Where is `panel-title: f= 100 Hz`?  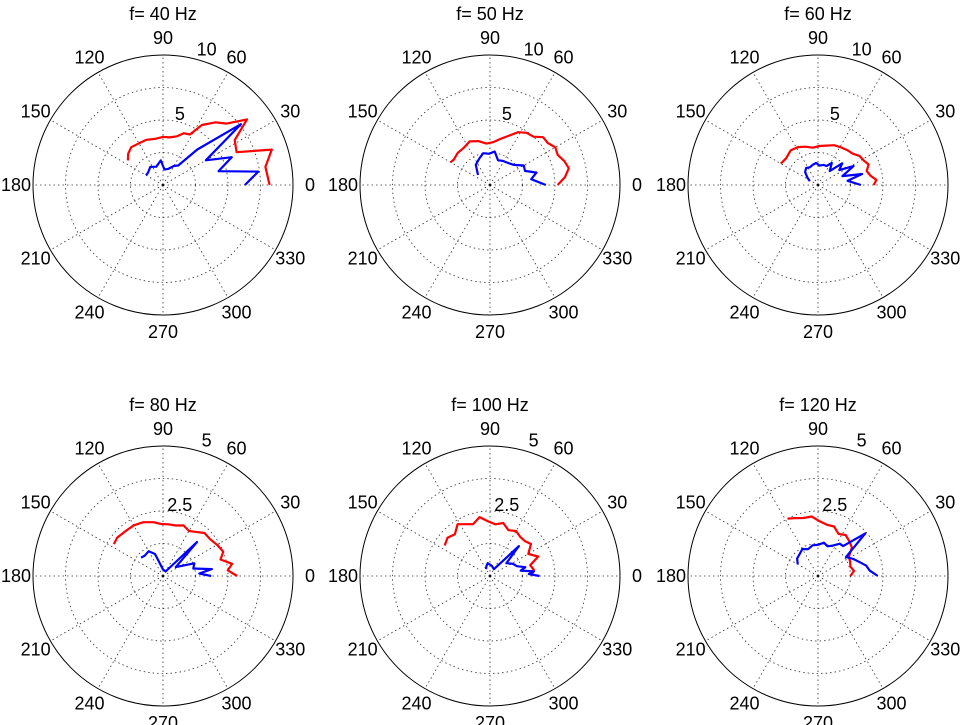
panel-title: f= 100 Hz is located at coordinates (490, 405).